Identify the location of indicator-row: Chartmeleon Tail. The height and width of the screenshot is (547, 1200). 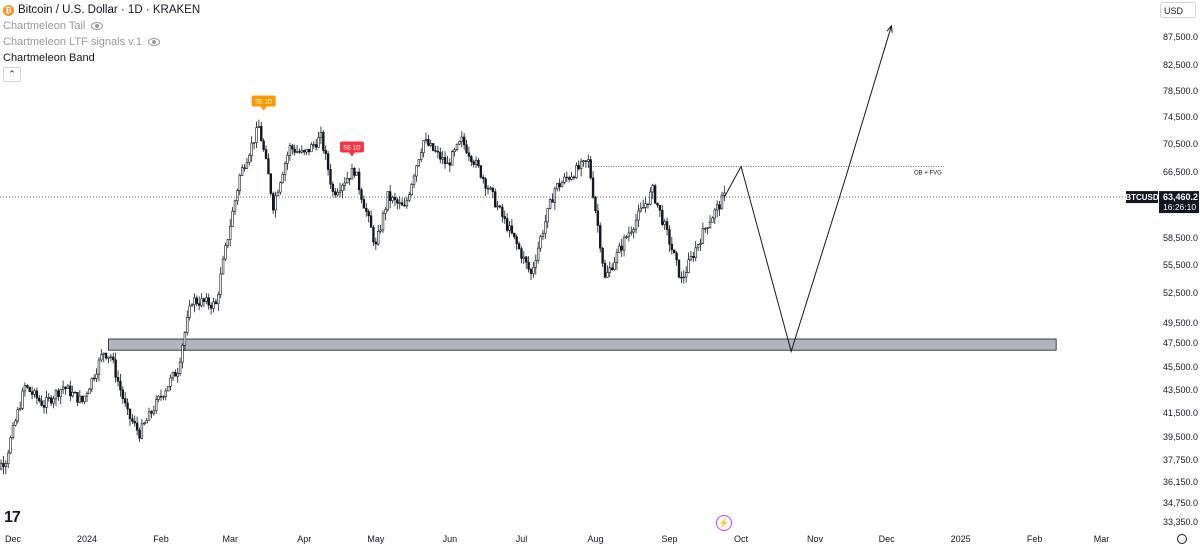
(101, 26).